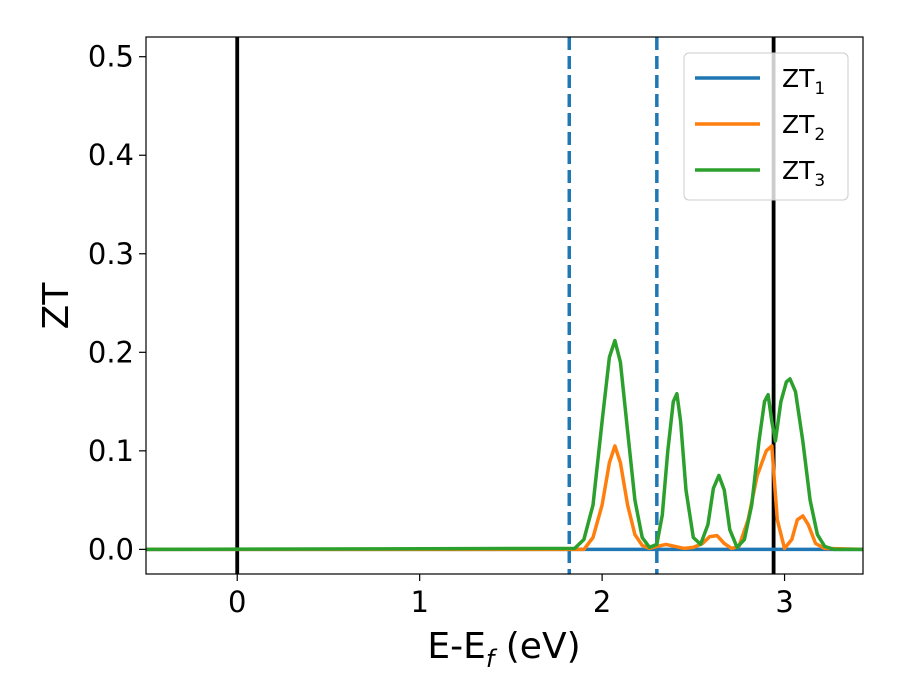 Image resolution: width=900 pixels, height=700 pixels. Describe the element at coordinates (803, 173) in the screenshot. I see `legend-label-zt3: ZT3` at that location.